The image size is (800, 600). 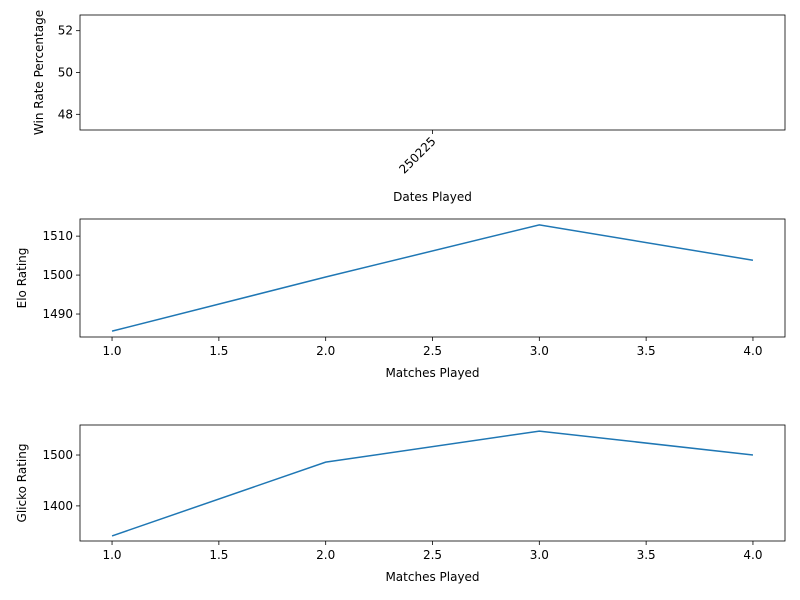 What do you see at coordinates (65, 73) in the screenshot?
I see `y-tick-label: 50` at bounding box center [65, 73].